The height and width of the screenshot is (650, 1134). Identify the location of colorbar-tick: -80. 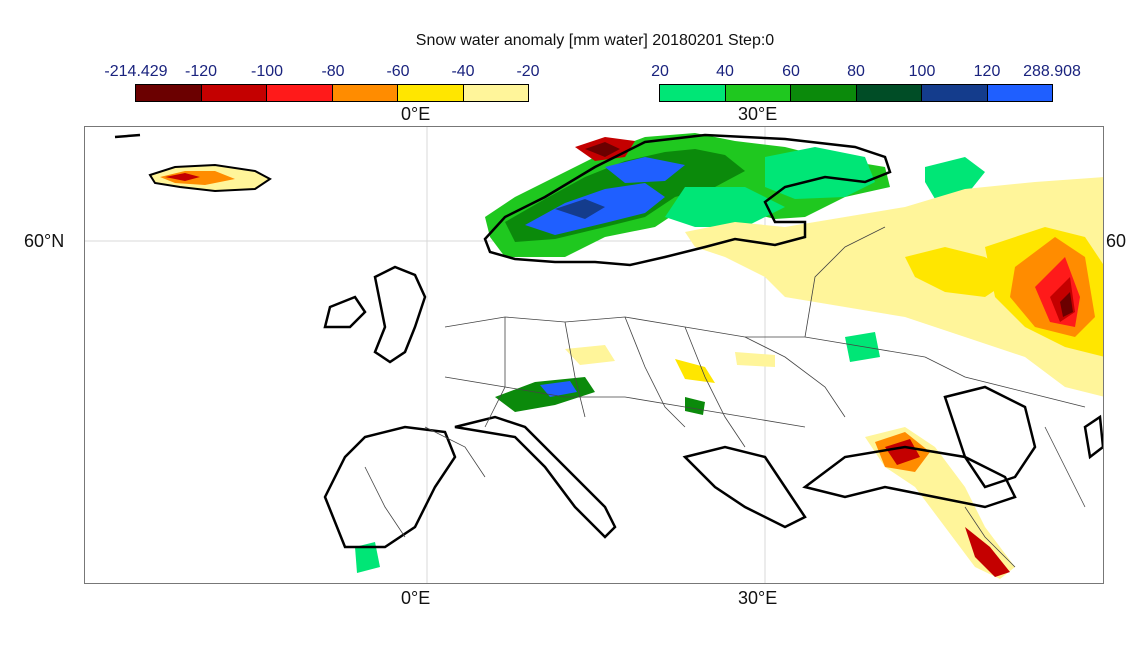
(333, 71).